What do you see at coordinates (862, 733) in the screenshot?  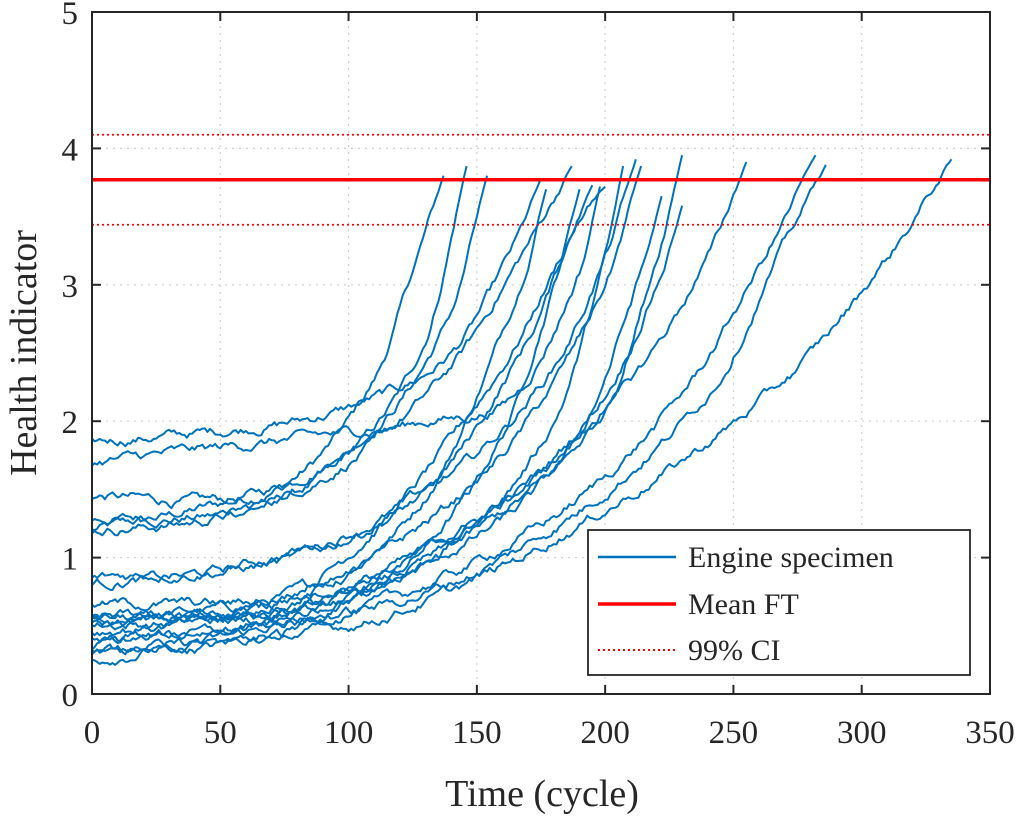 I see `x-tick-label: 300` at bounding box center [862, 733].